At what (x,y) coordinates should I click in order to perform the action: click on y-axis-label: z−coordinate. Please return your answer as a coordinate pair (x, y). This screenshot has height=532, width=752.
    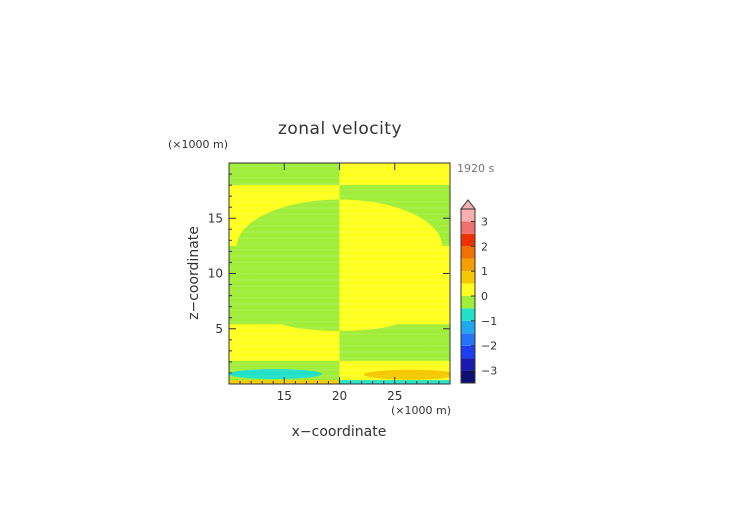
    Looking at the image, I should click on (194, 273).